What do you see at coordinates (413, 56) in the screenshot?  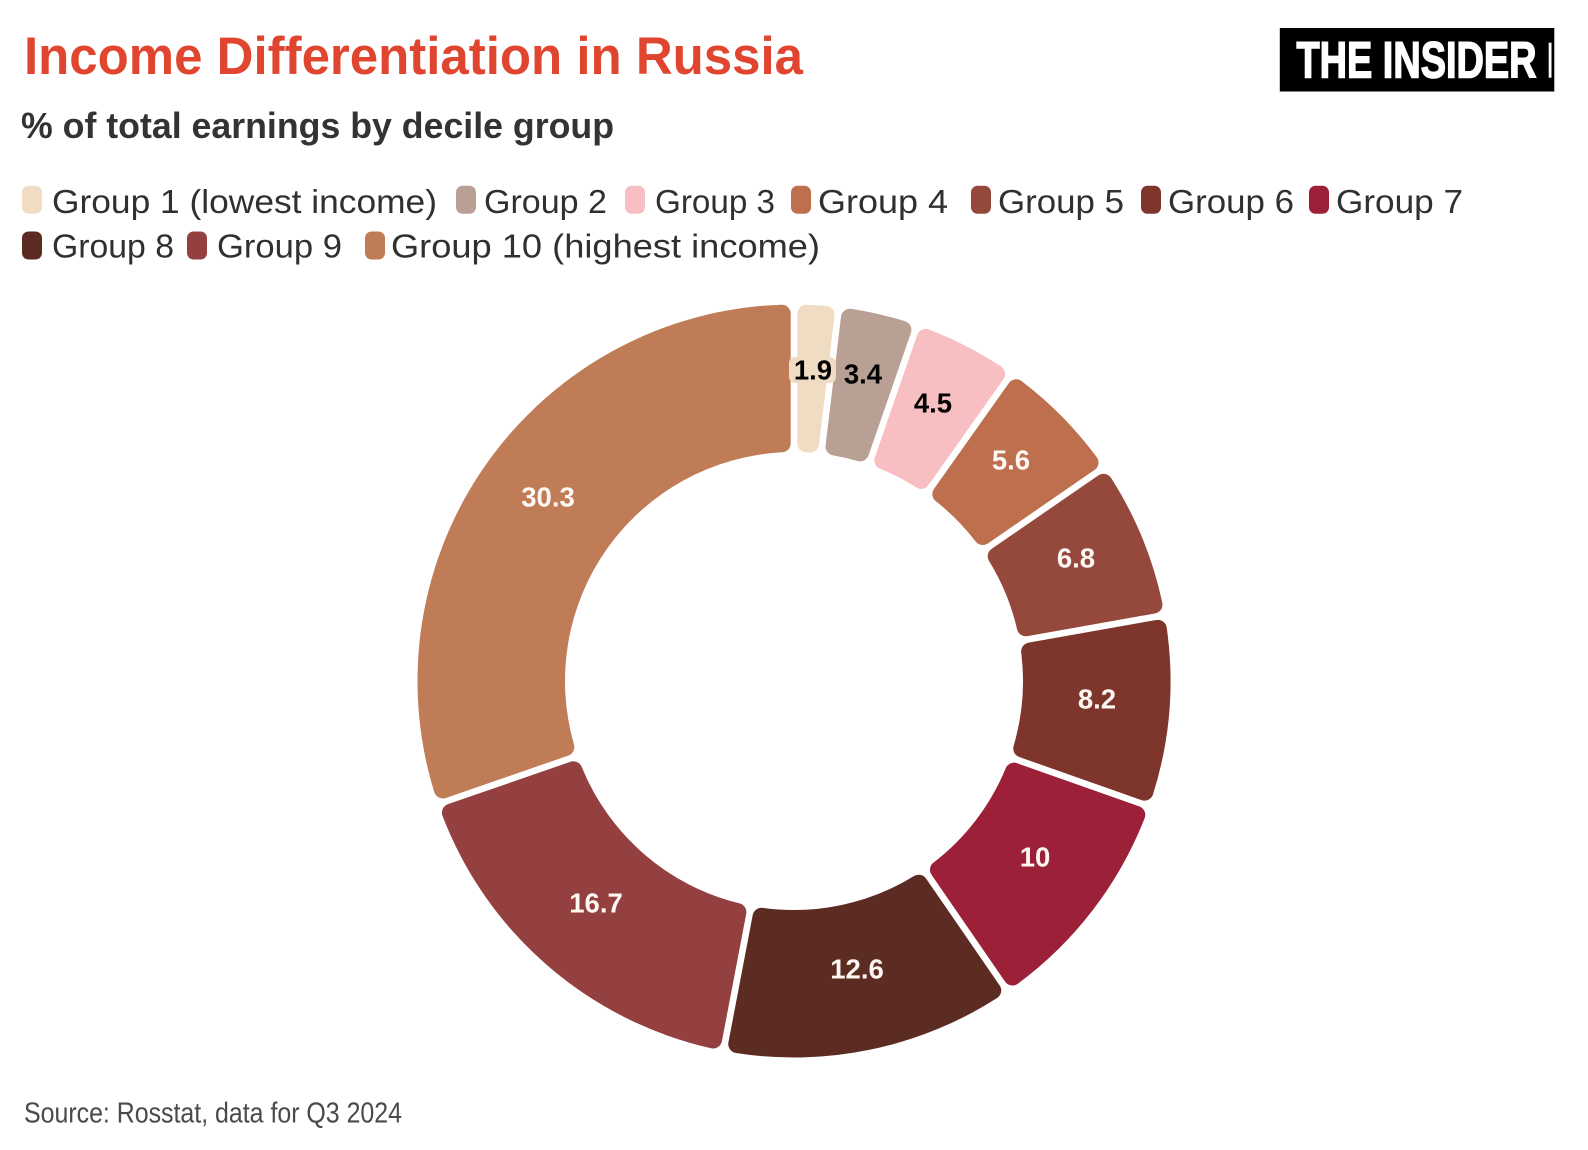 I see `svg-text:Income Differentiation in Russ: Income Differentiation in Russia` at bounding box center [413, 56].